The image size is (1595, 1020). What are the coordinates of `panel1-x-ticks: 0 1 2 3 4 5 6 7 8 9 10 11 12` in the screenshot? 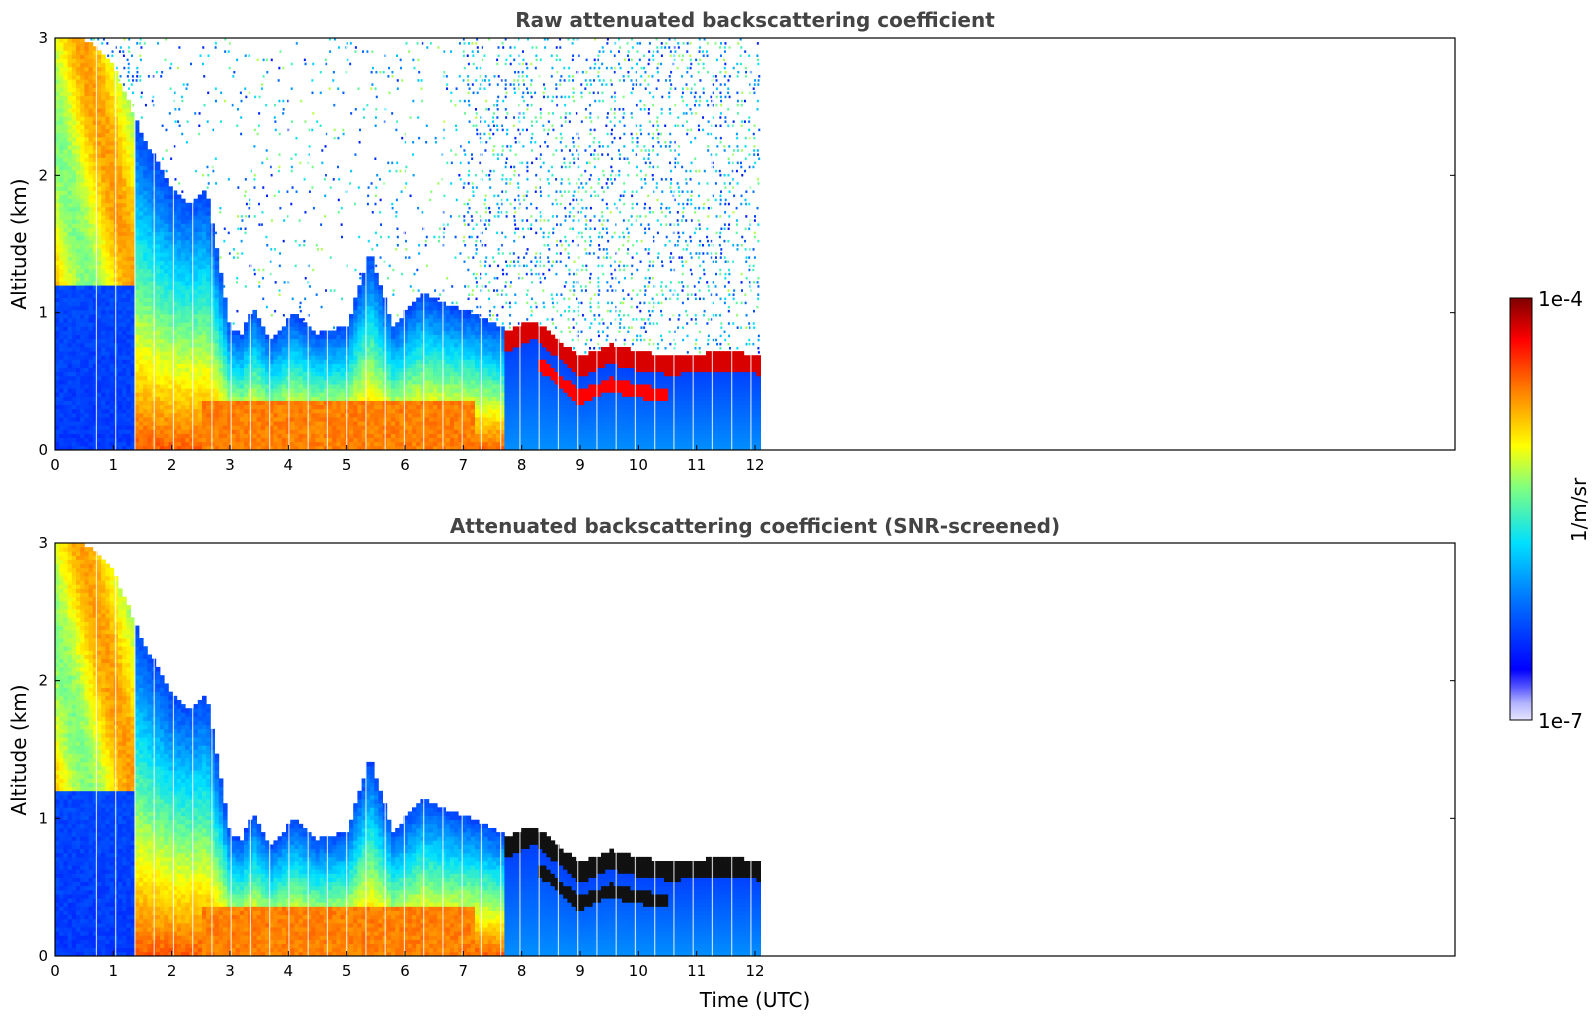 It's located at (407, 459).